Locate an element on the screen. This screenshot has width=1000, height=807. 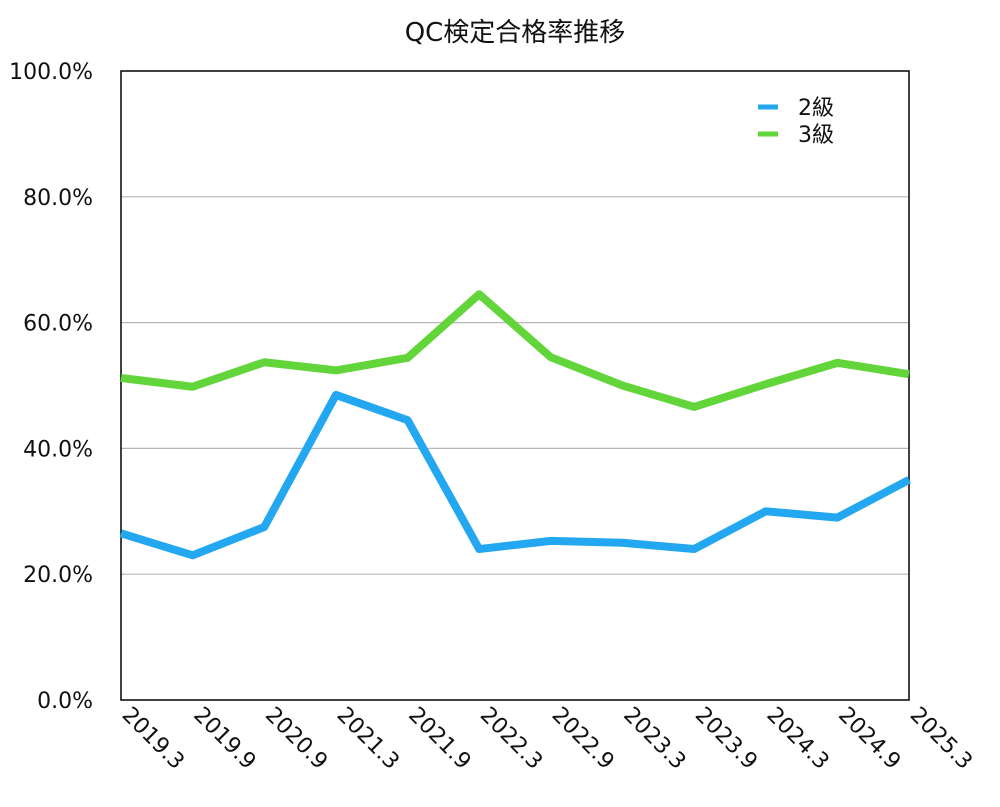
chart-title: QC検定合格率推移 is located at coordinates (515, 33).